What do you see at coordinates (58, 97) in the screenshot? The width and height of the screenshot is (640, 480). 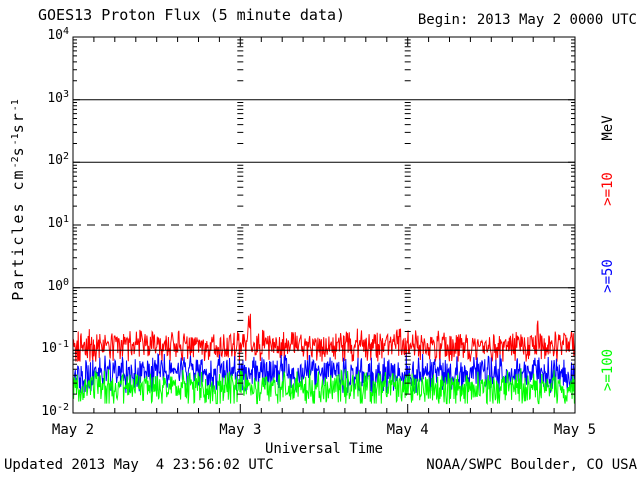 I see `y-tick-label-1e3: 10³` at bounding box center [58, 97].